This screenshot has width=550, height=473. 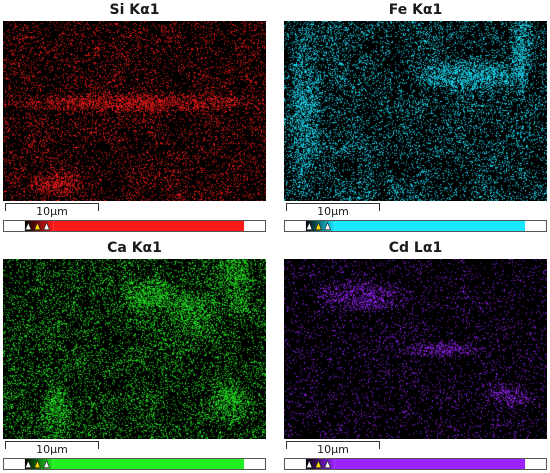 I want to click on panel-title: Ca Kα1, so click(x=134, y=248).